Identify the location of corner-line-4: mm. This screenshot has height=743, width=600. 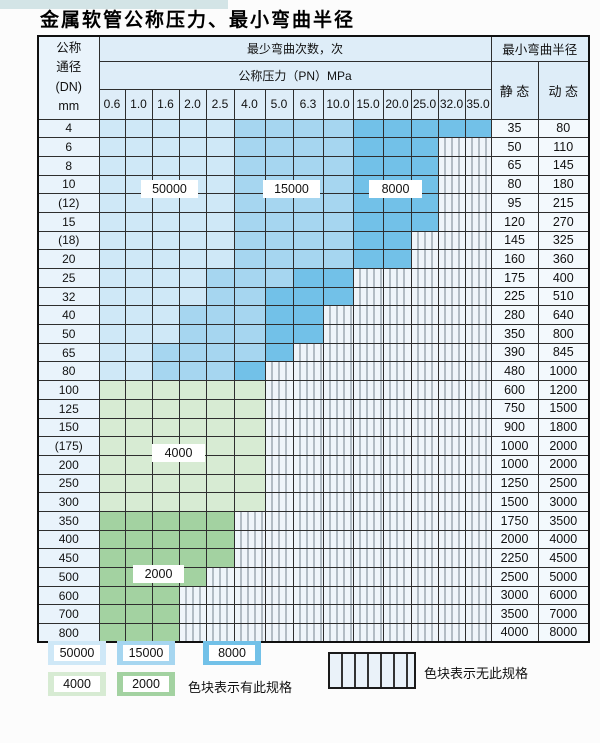
(69, 106).